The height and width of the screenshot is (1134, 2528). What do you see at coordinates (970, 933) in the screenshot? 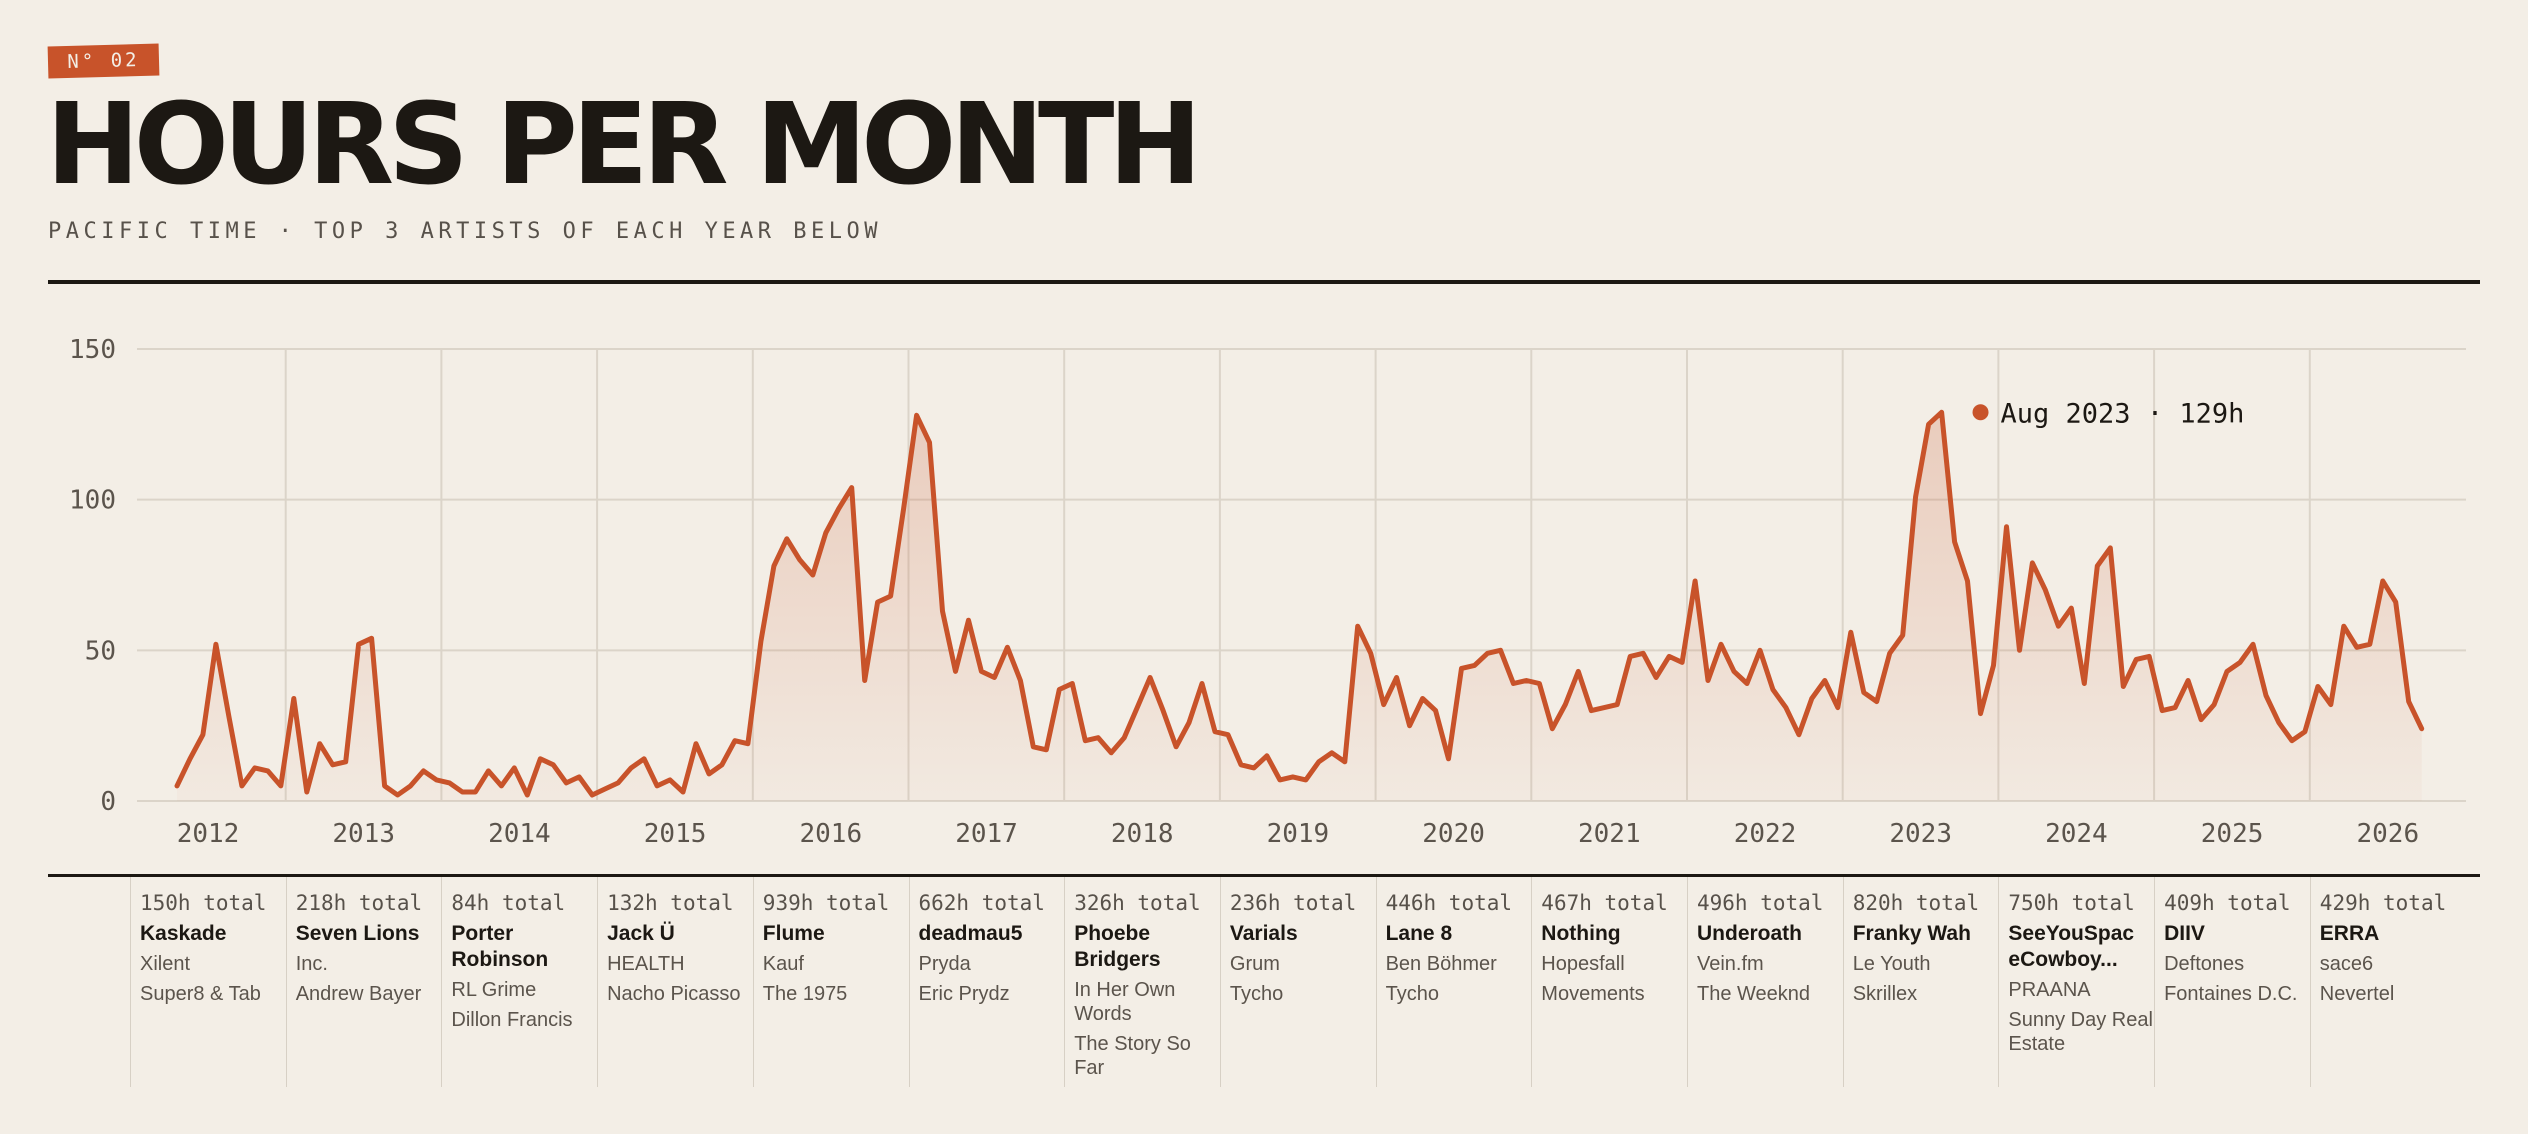
I see `top-artist: deadmau5` at bounding box center [970, 933].